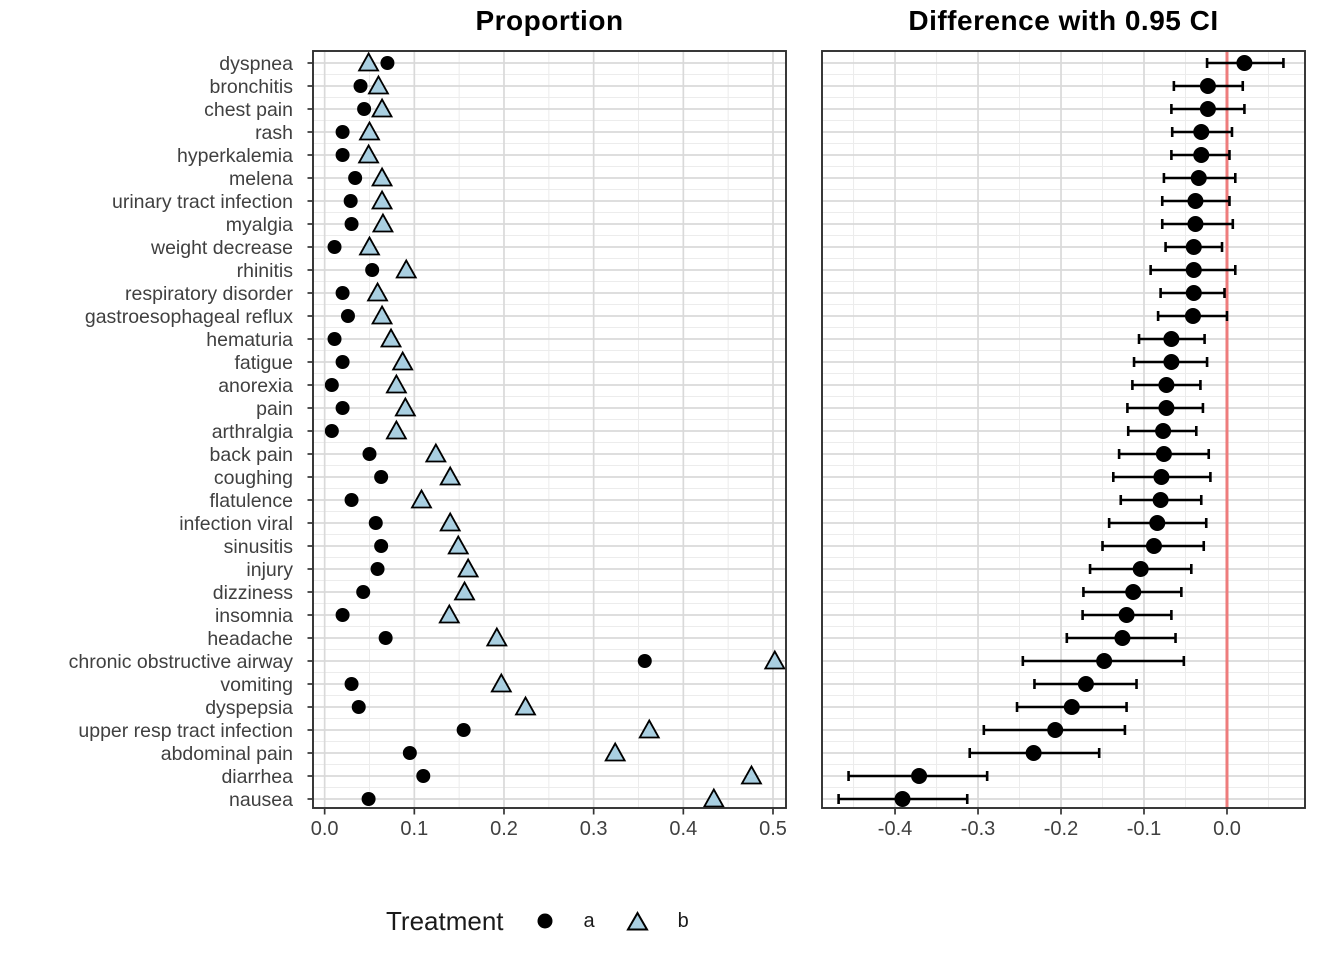  Describe the element at coordinates (251, 86) in the screenshot. I see `category-label: bronchitis` at that location.